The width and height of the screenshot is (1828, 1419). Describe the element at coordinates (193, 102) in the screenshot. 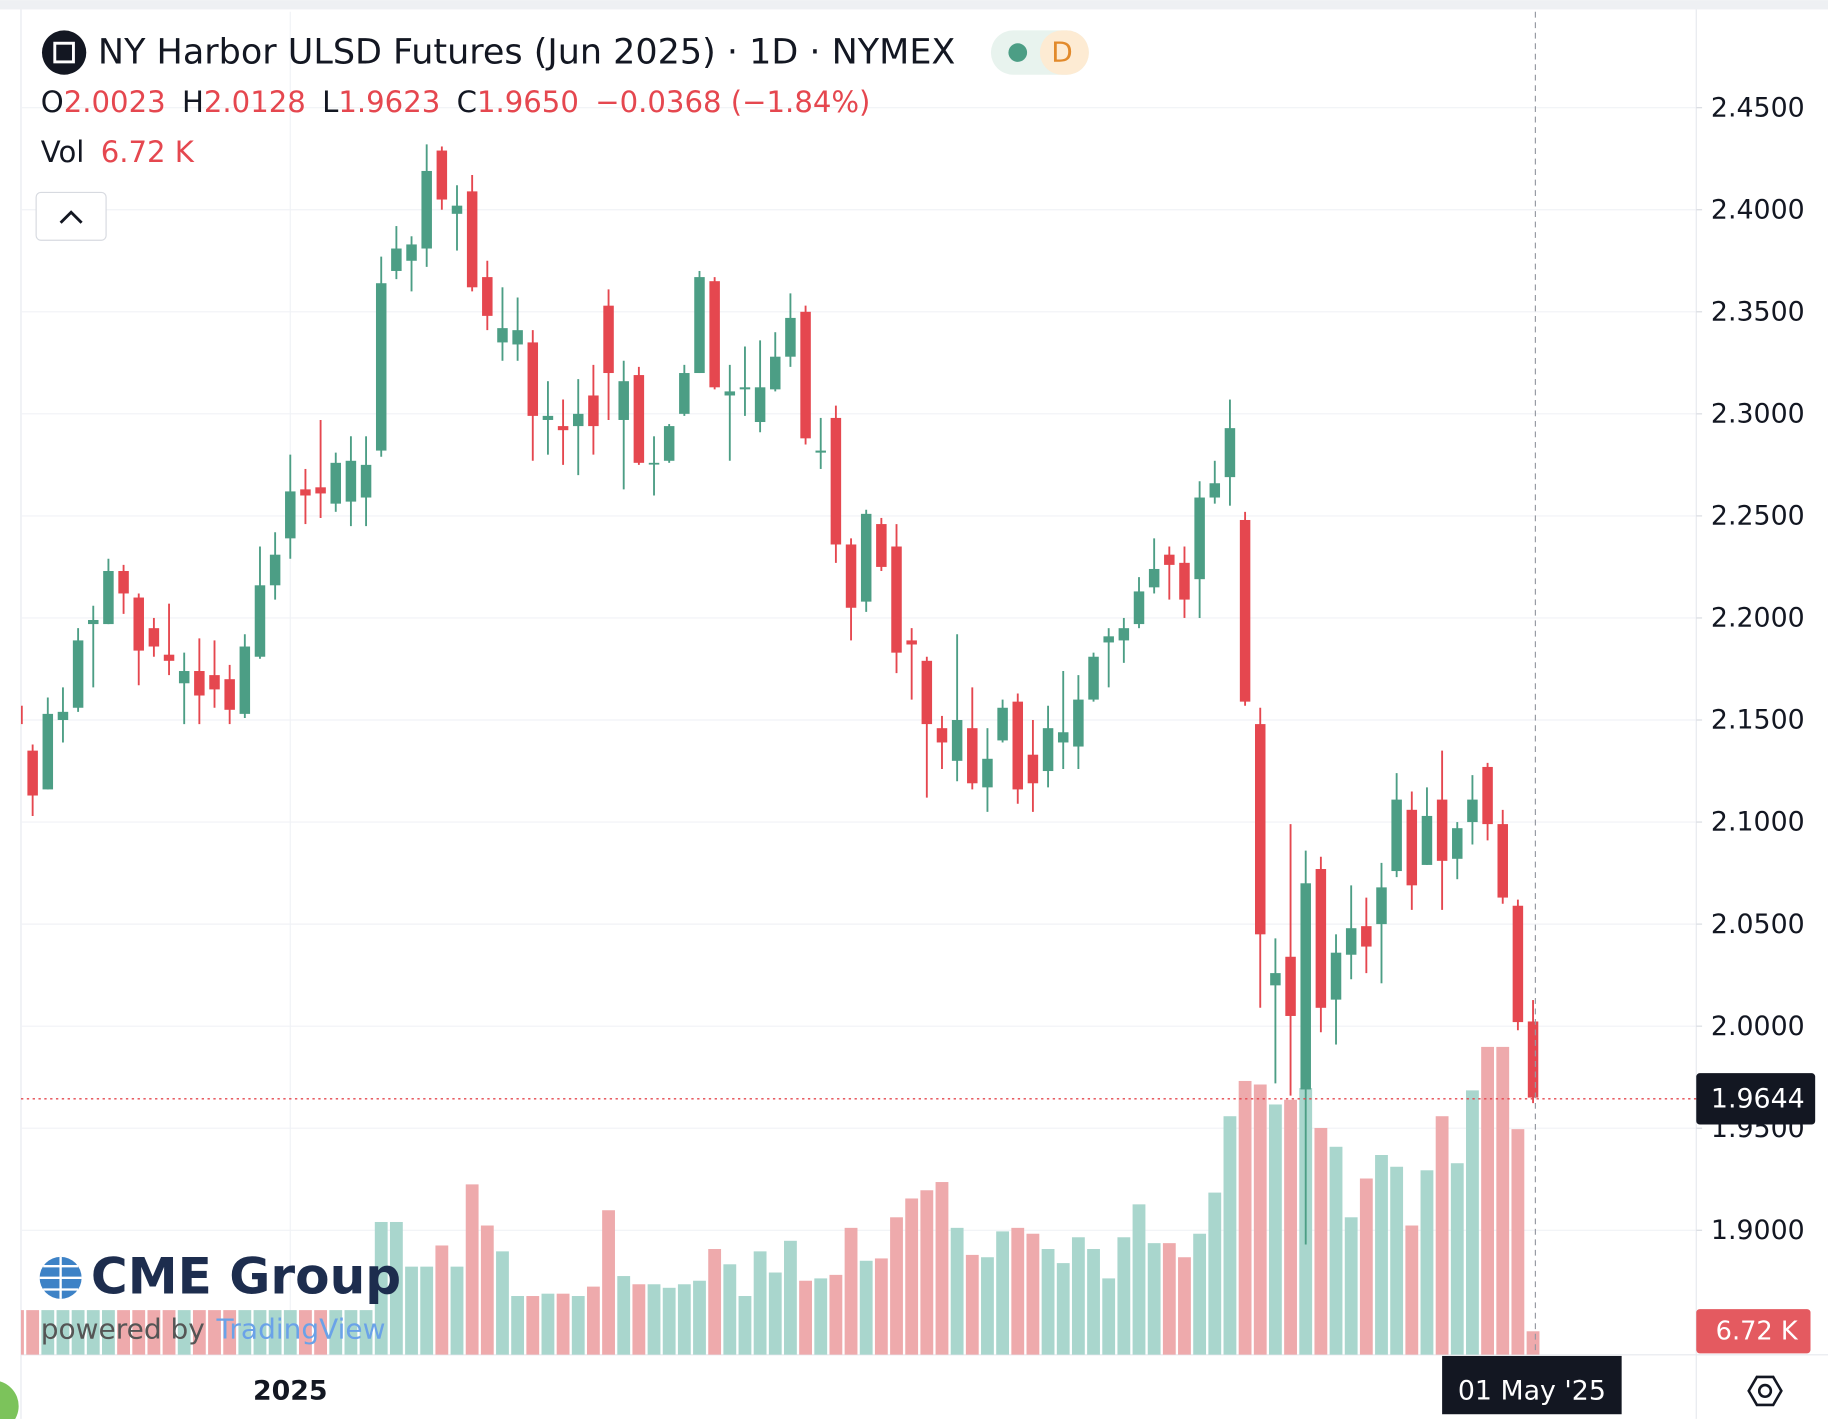

I see `high-label: H` at that location.